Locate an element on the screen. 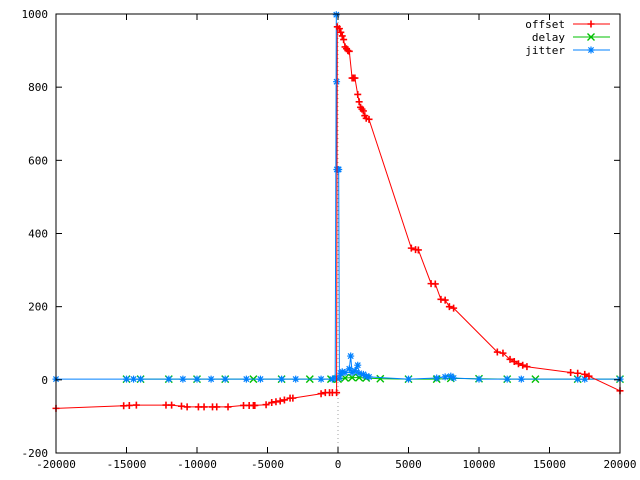  x-tick-label: -20000 is located at coordinates (56, 464).